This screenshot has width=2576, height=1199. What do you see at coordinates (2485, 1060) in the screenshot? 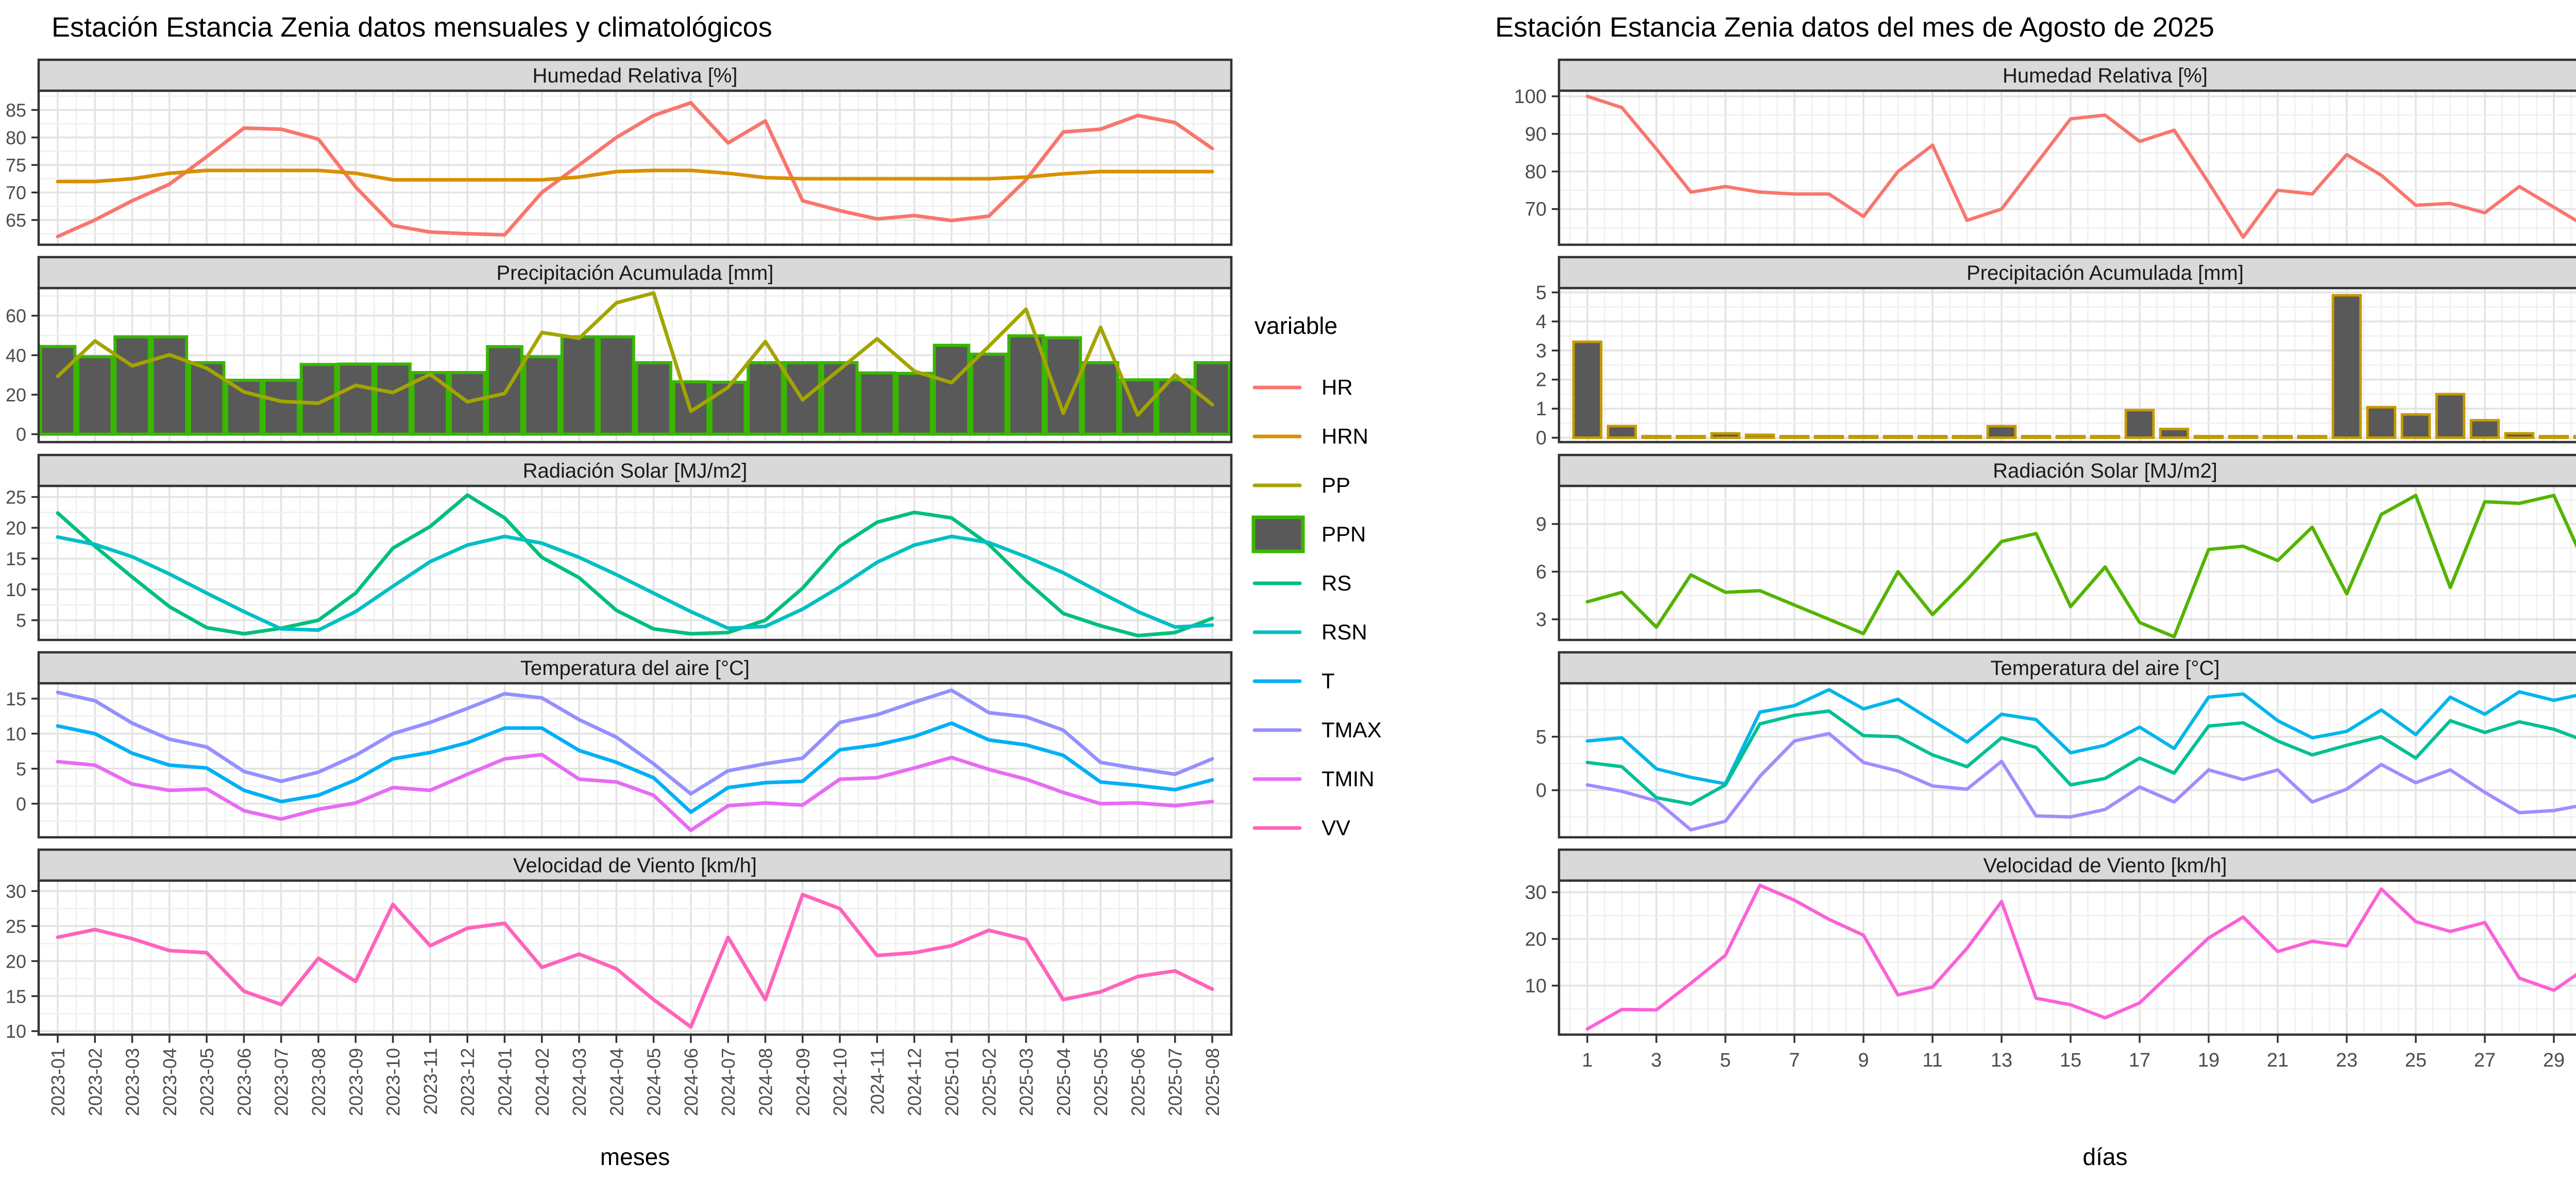
I see `x-tick-label: 27` at bounding box center [2485, 1060].